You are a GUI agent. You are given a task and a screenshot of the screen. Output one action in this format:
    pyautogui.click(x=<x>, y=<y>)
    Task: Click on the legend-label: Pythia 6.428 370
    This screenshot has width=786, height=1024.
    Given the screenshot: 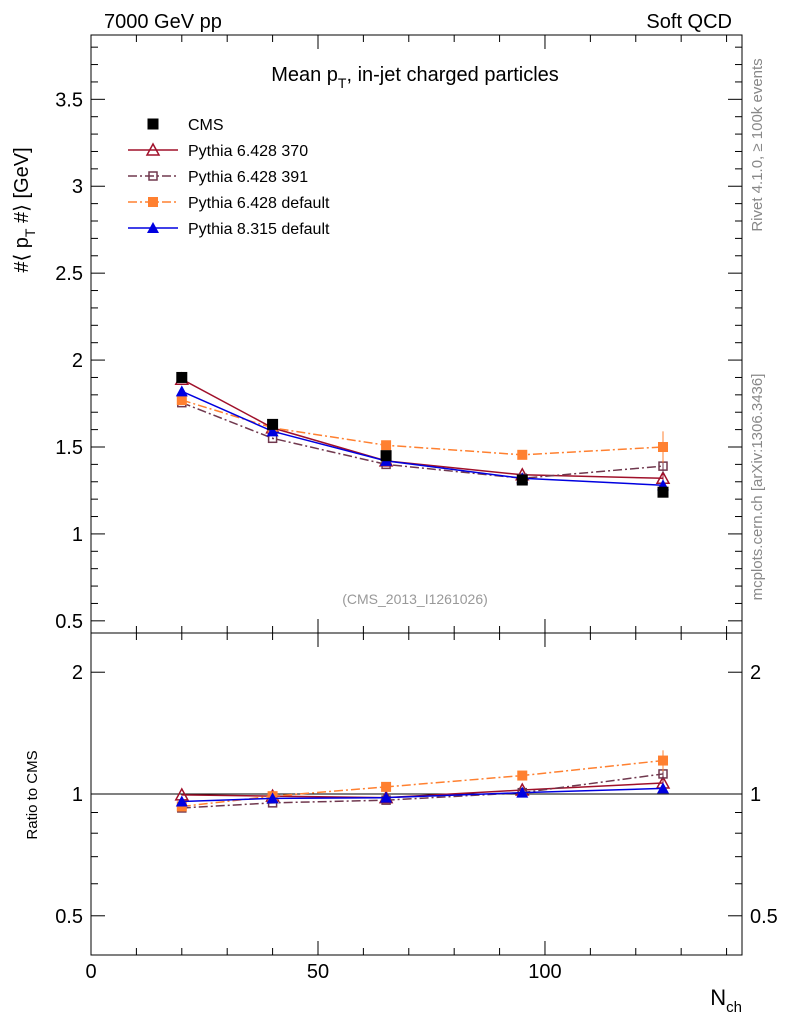 What is the action you would take?
    pyautogui.click(x=248, y=151)
    